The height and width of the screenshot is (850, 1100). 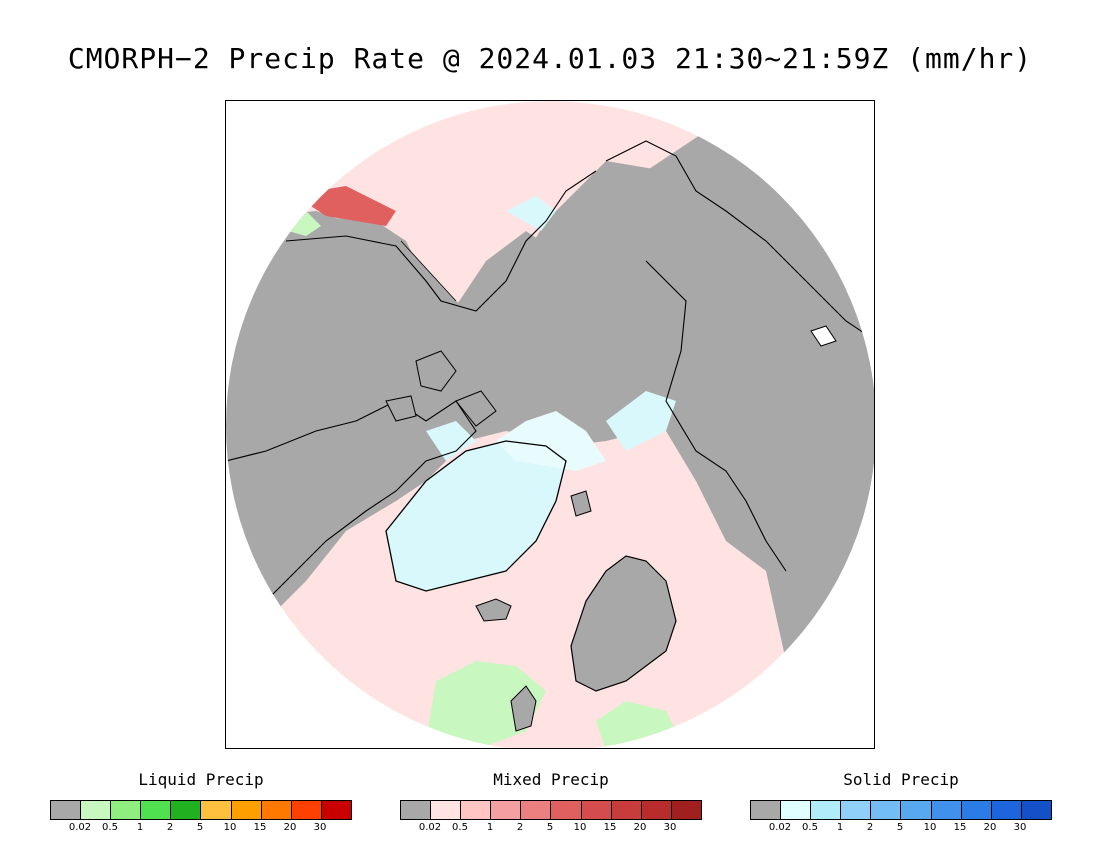 I want to click on legend-title: Liquid Precip, so click(x=201, y=779).